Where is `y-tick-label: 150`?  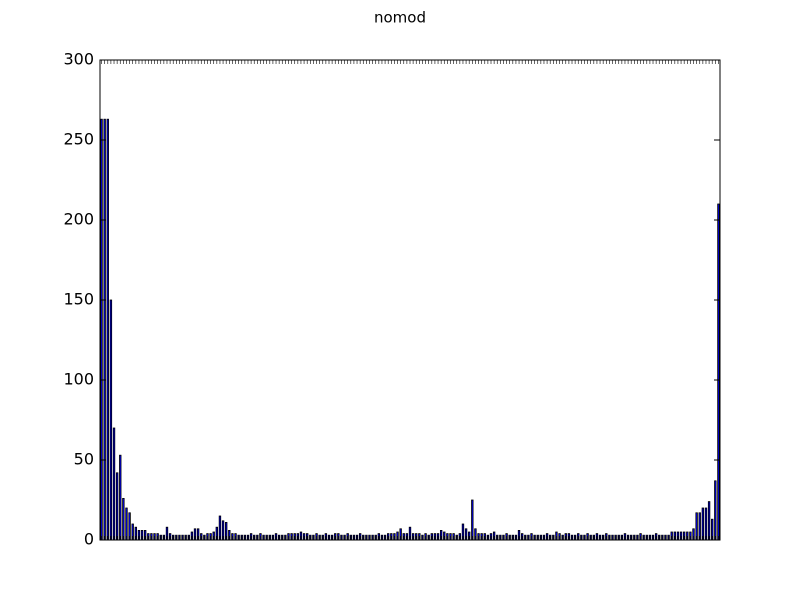
y-tick-label: 150 is located at coordinates (78, 299).